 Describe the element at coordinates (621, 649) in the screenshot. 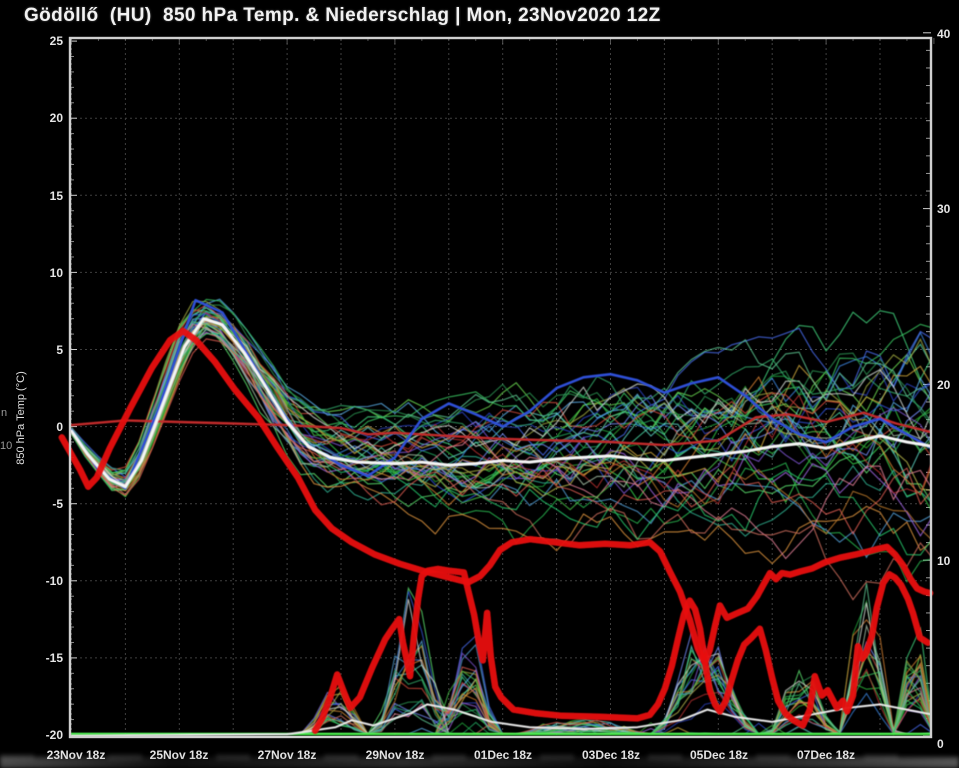

I see `red-annotation-precip-stroke` at that location.